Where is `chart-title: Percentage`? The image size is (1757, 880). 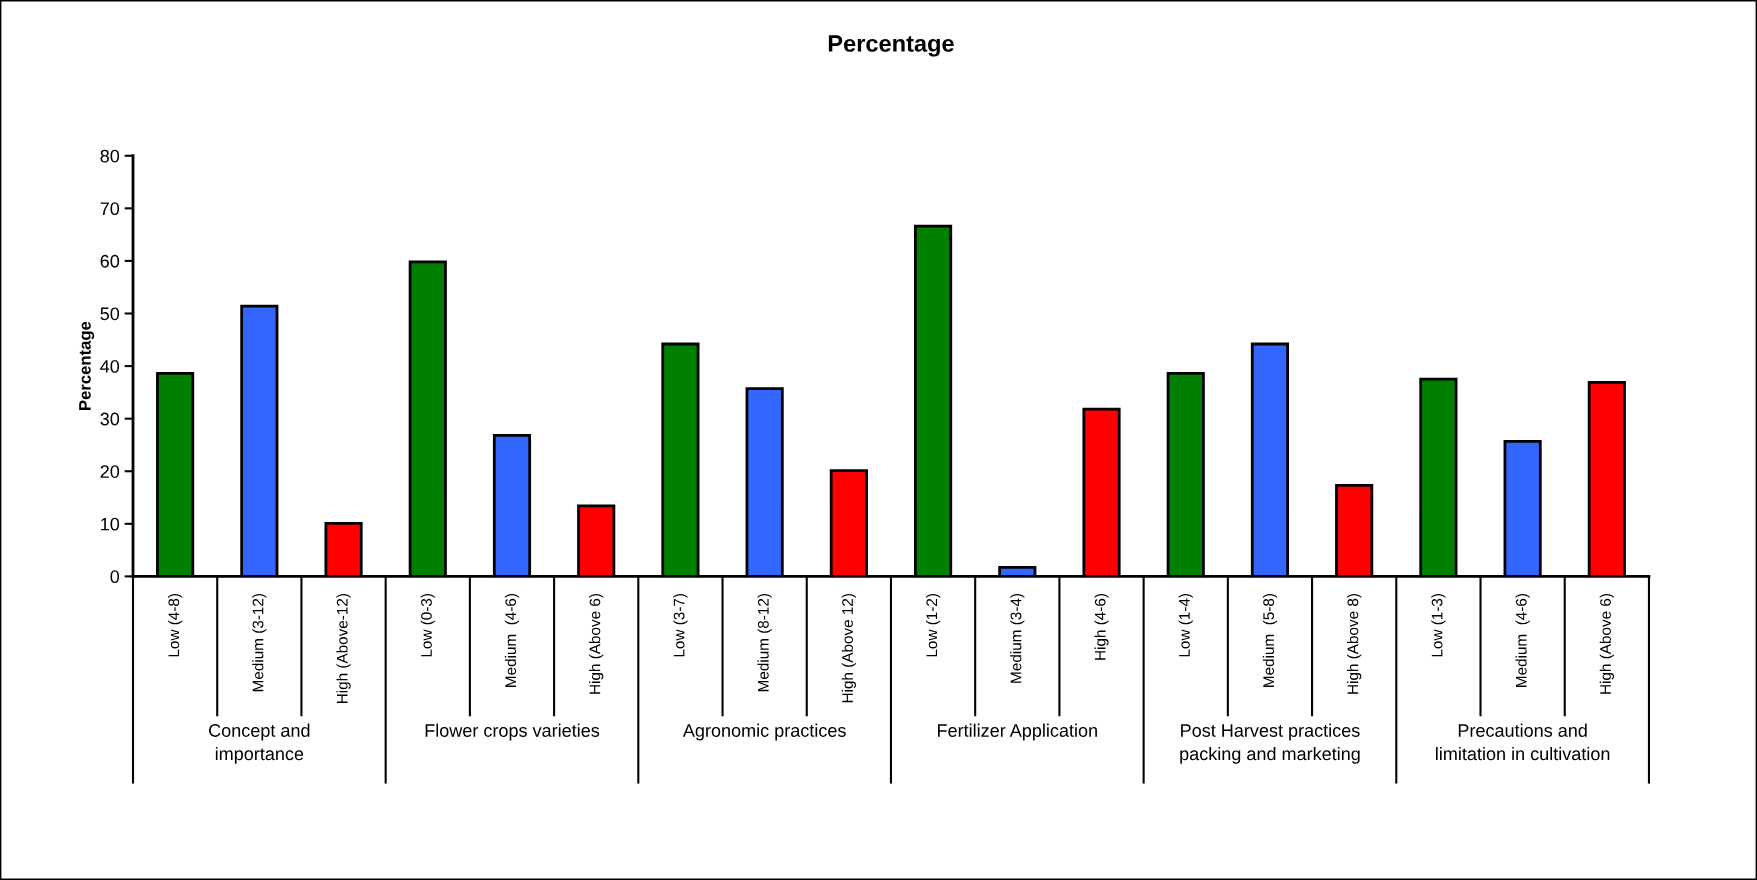
chart-title: Percentage is located at coordinates (891, 46).